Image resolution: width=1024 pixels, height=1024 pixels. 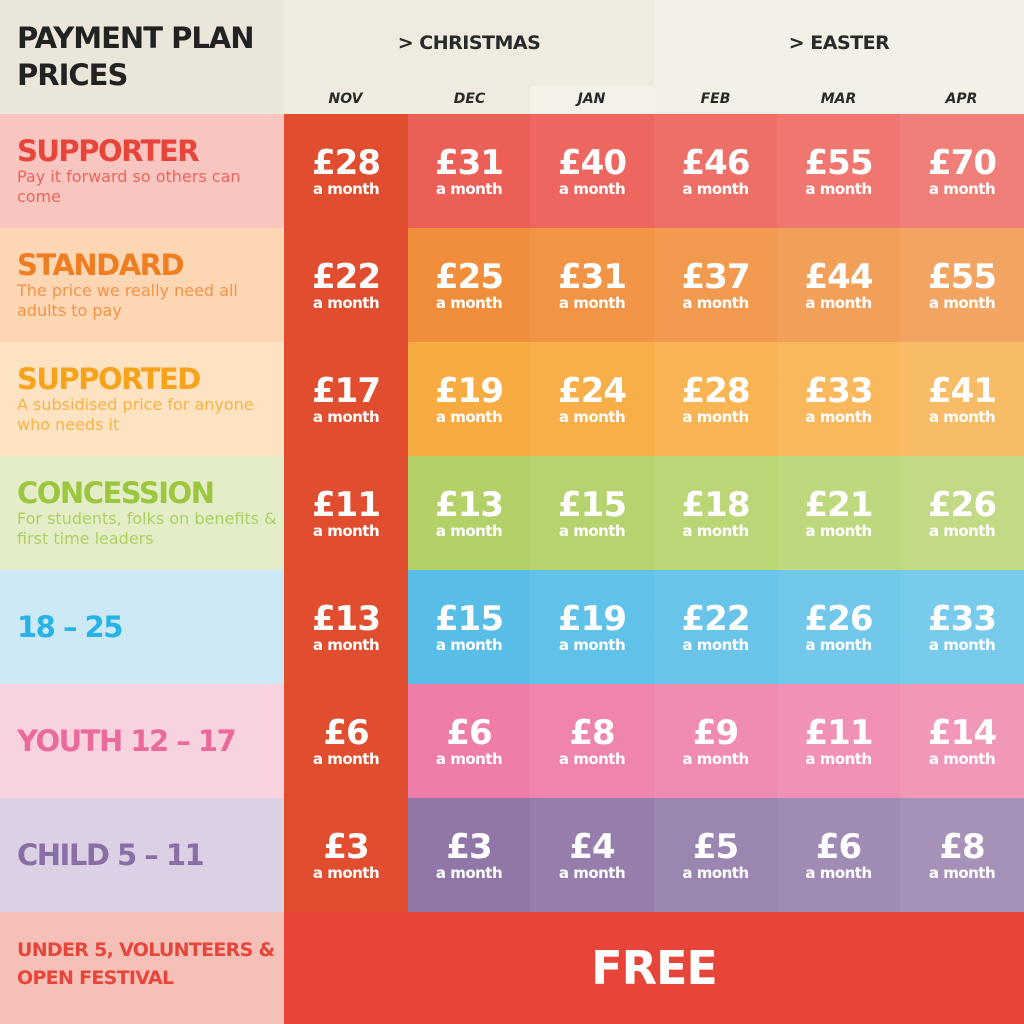 I want to click on price: £8, so click(x=962, y=847).